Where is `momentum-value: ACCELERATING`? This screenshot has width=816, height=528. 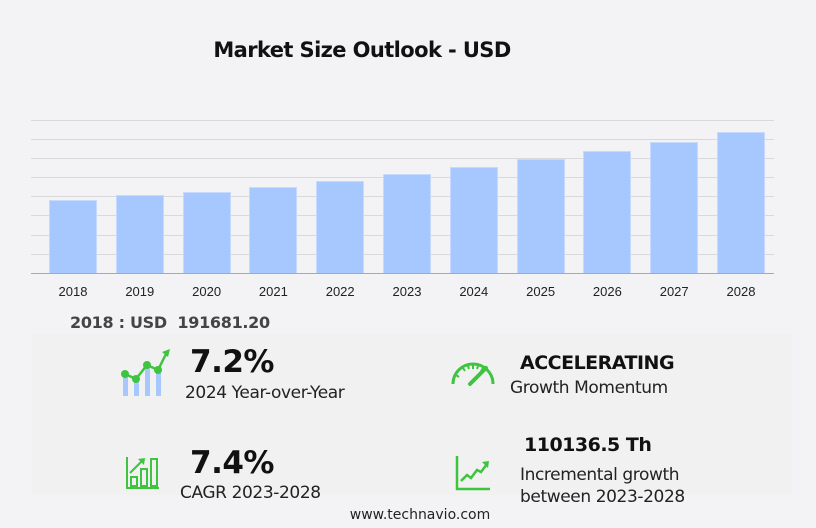
momentum-value: ACCELERATING is located at coordinates (597, 363).